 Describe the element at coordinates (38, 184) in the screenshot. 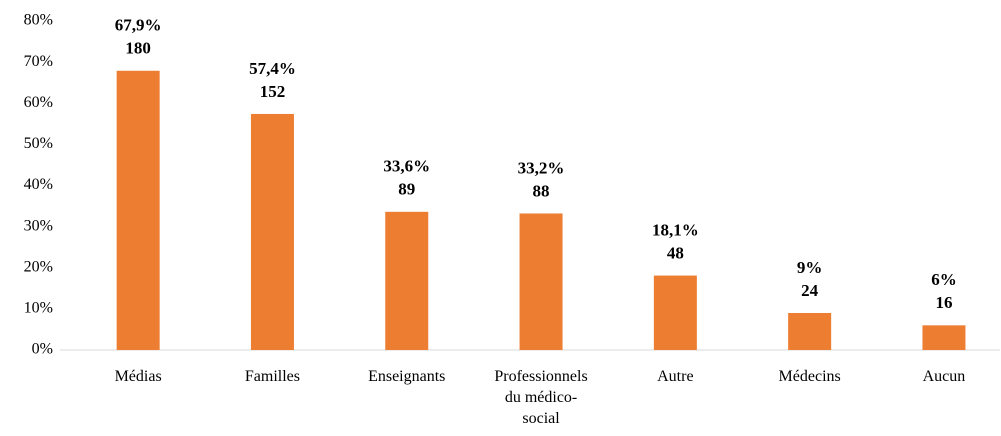

I see `y-tick-label: 40%` at that location.